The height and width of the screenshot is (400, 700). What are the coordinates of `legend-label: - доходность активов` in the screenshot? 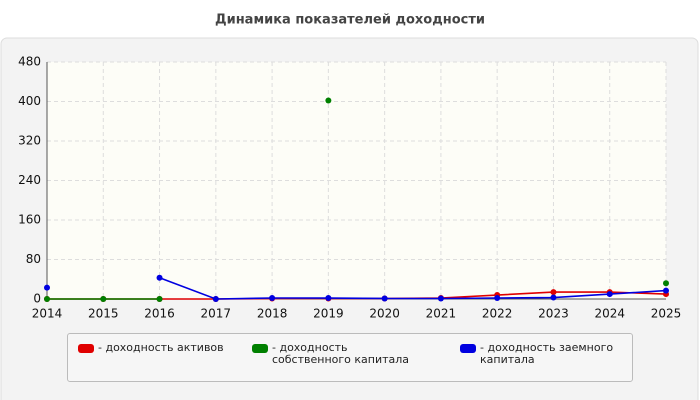 It's located at (161, 347).